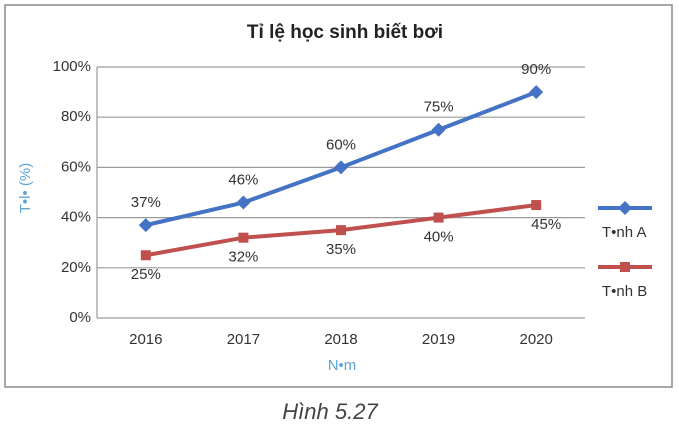  What do you see at coordinates (624, 232) in the screenshot?
I see `legend-label: T•nh A` at bounding box center [624, 232].